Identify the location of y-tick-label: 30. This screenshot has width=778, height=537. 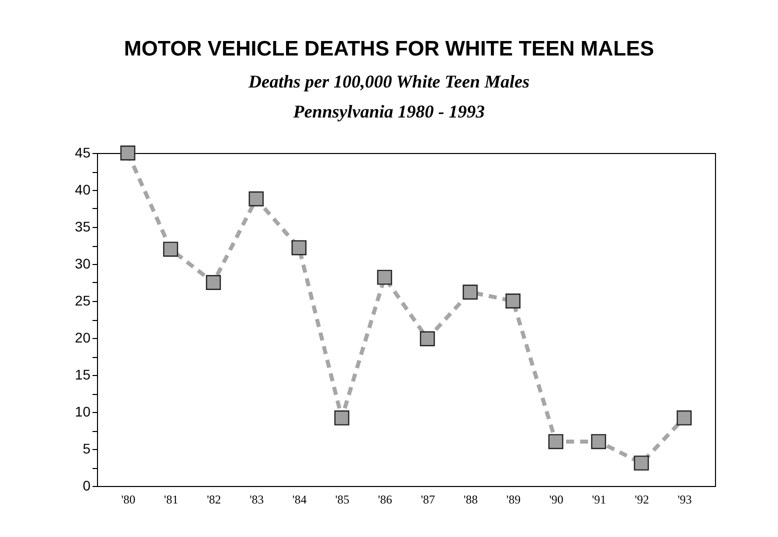
(82, 264).